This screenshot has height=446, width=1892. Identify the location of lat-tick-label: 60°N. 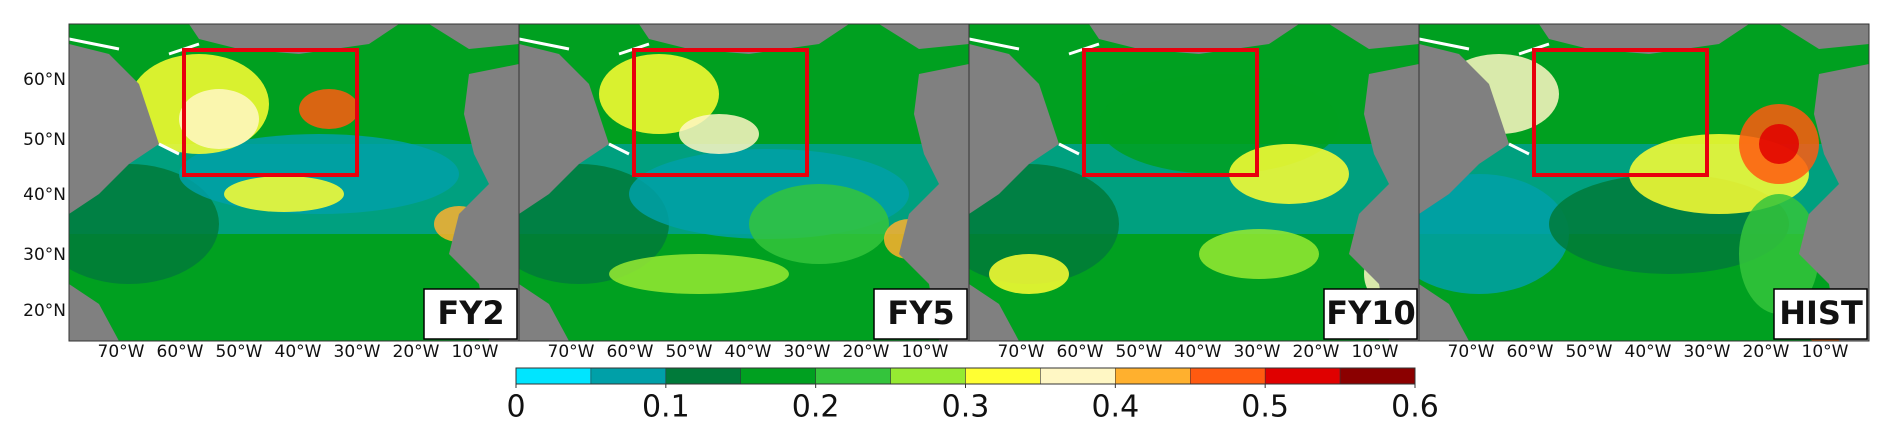
(44, 80).